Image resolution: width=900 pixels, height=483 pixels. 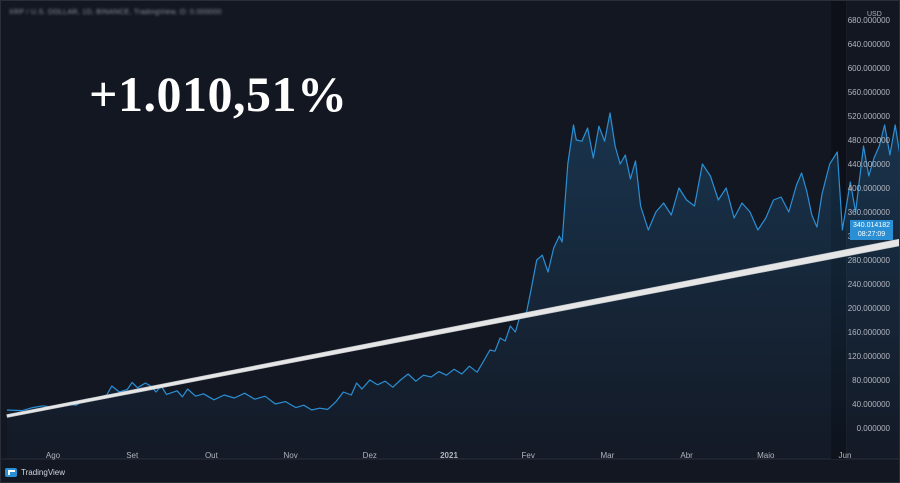 What do you see at coordinates (608, 455) in the screenshot?
I see `x-tick-label: Mar` at bounding box center [608, 455].